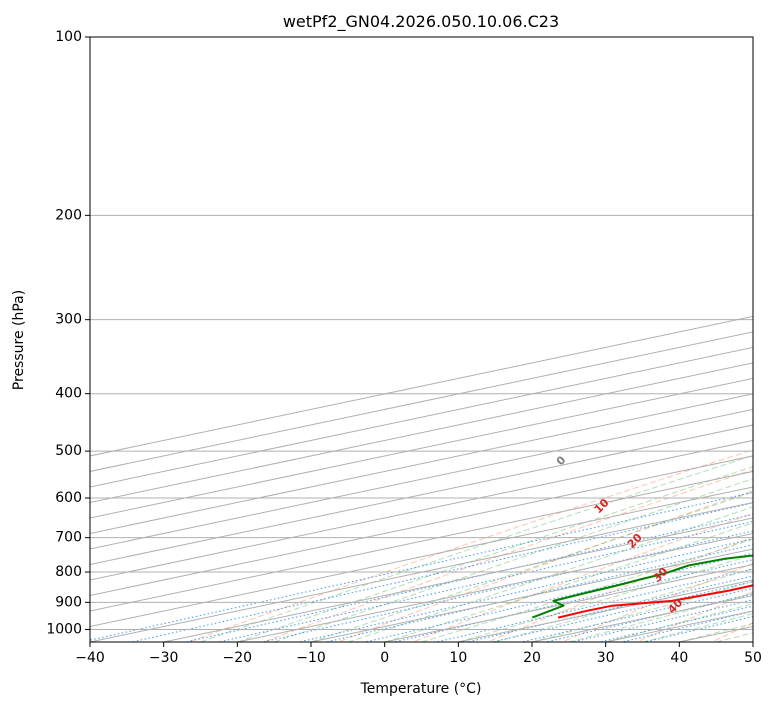 Image resolution: width=775 pixels, height=712 pixels. I want to click on x-tick-label: −10, so click(311, 658).